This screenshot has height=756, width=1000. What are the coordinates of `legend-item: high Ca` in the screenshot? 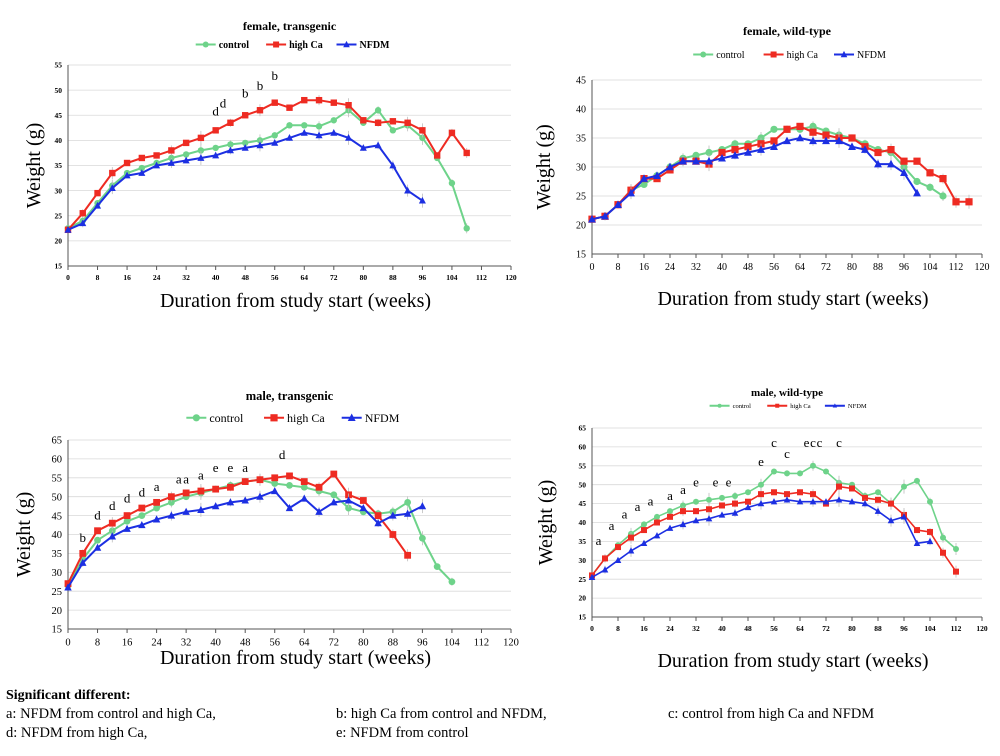 It's located at (294, 418).